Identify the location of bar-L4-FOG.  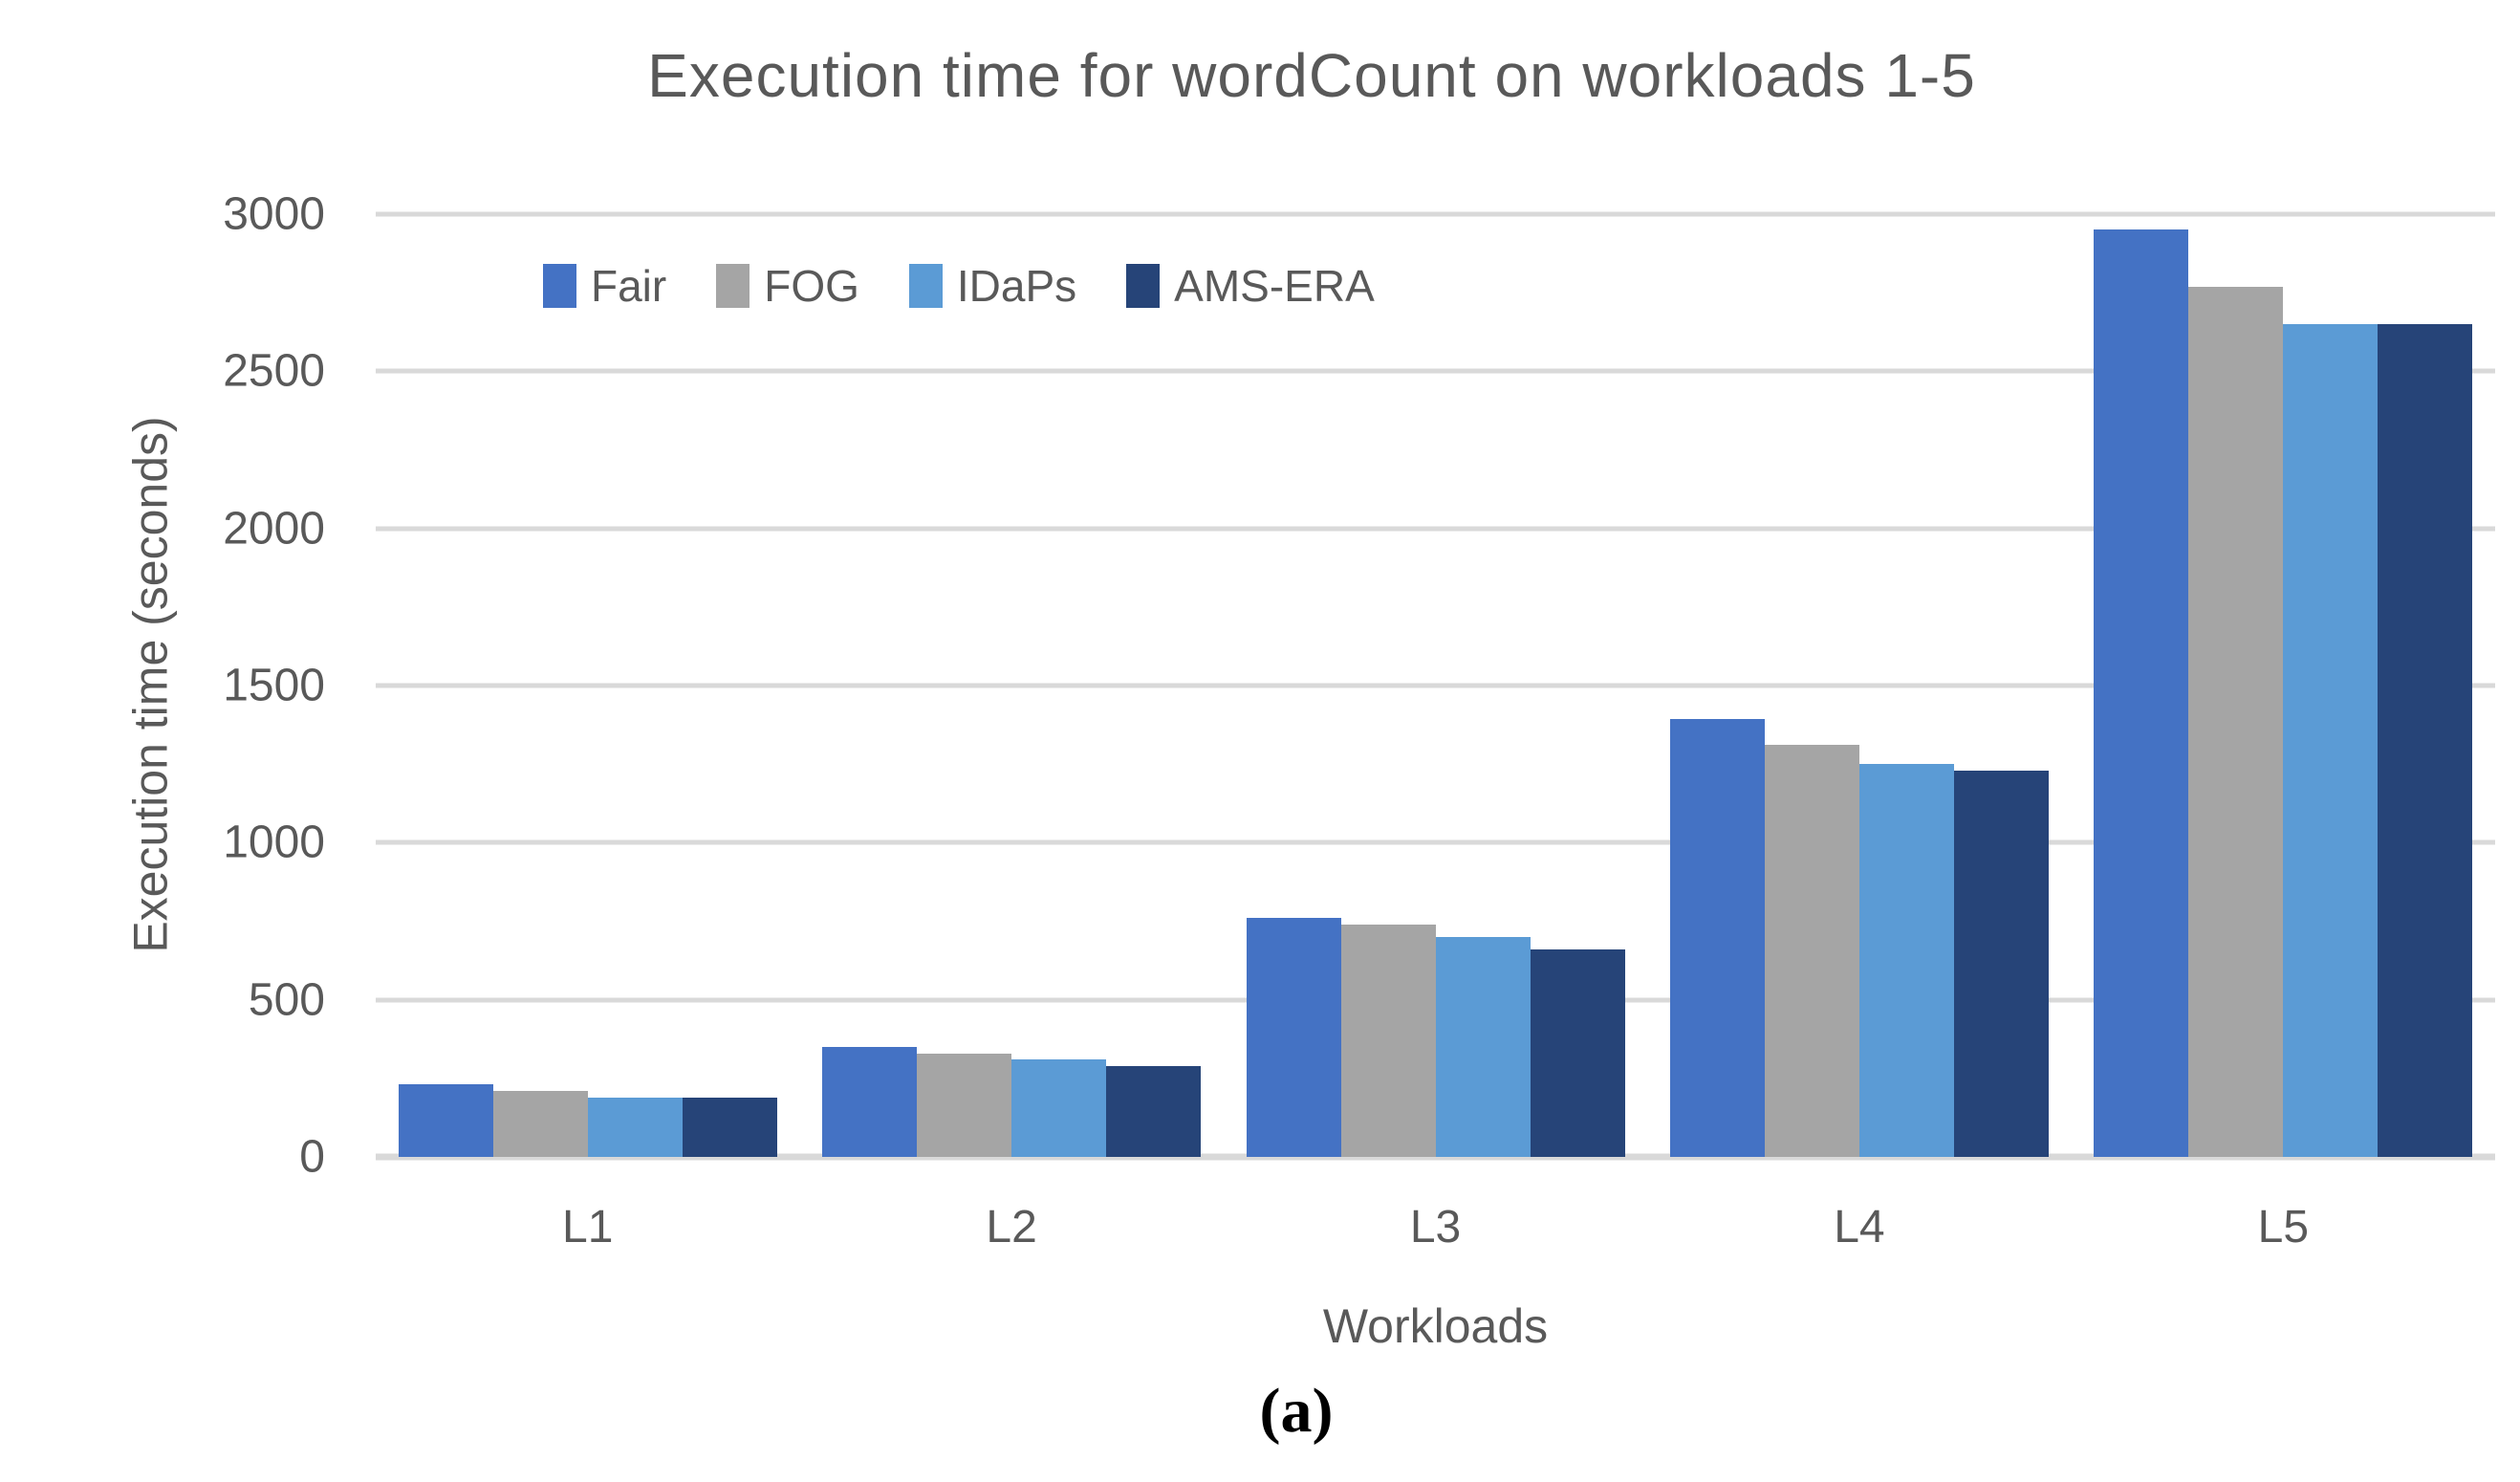
(1812, 951).